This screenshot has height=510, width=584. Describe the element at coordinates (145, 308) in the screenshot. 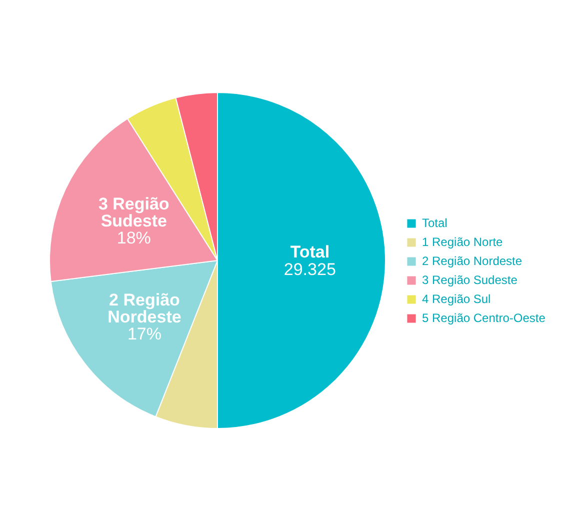

I see `slice-label: 2 Região Nordeste` at that location.